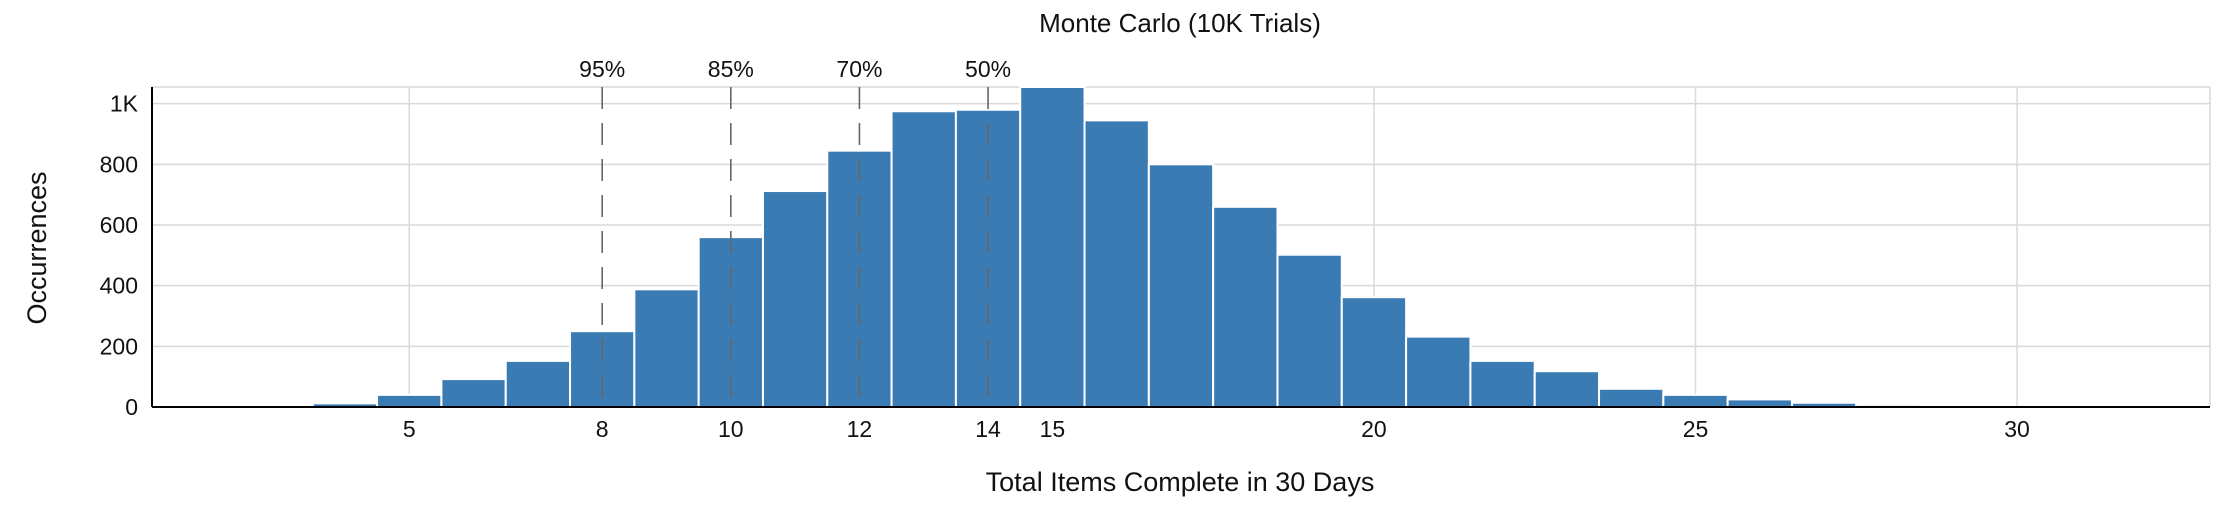  What do you see at coordinates (859, 69) in the screenshot?
I see `percentile-label: 70%` at bounding box center [859, 69].